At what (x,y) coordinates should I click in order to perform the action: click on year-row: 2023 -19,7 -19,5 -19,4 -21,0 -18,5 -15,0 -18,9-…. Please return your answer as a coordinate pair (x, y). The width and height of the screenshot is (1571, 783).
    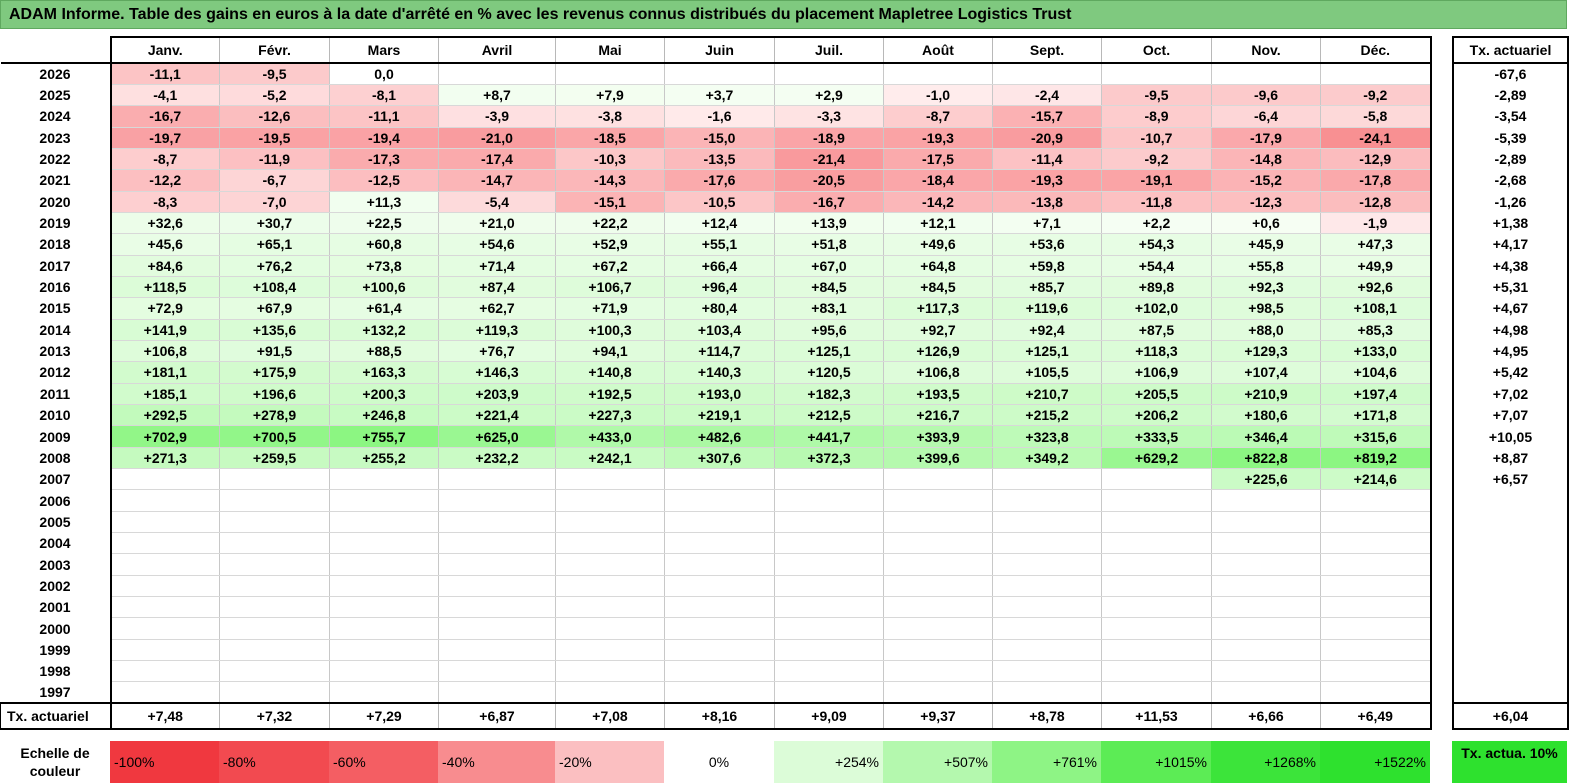
    Looking at the image, I should click on (716, 138).